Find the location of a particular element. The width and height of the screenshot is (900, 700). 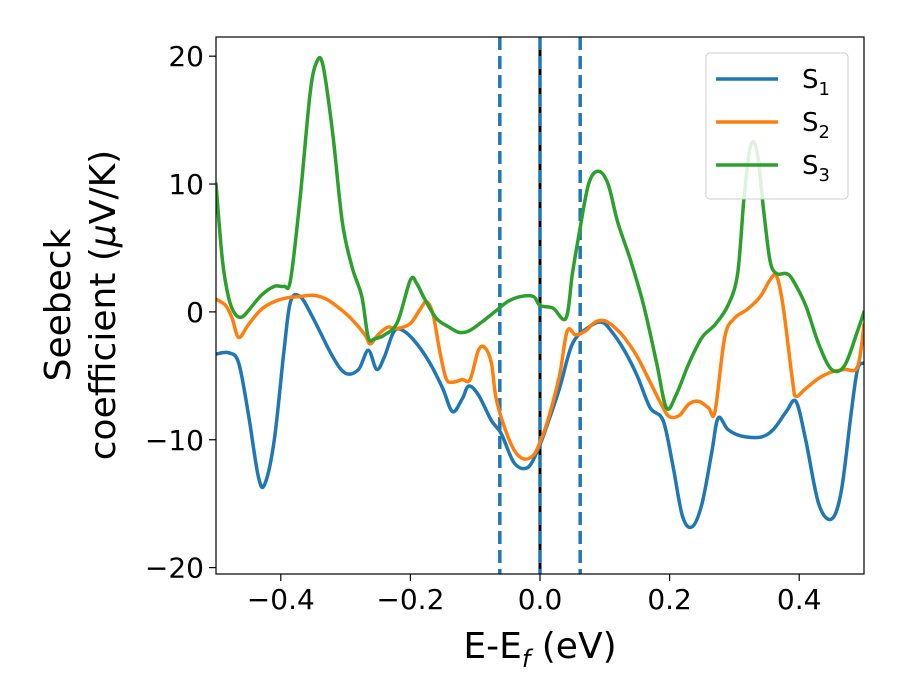

x-tick-label: −0.2 is located at coordinates (410, 599).